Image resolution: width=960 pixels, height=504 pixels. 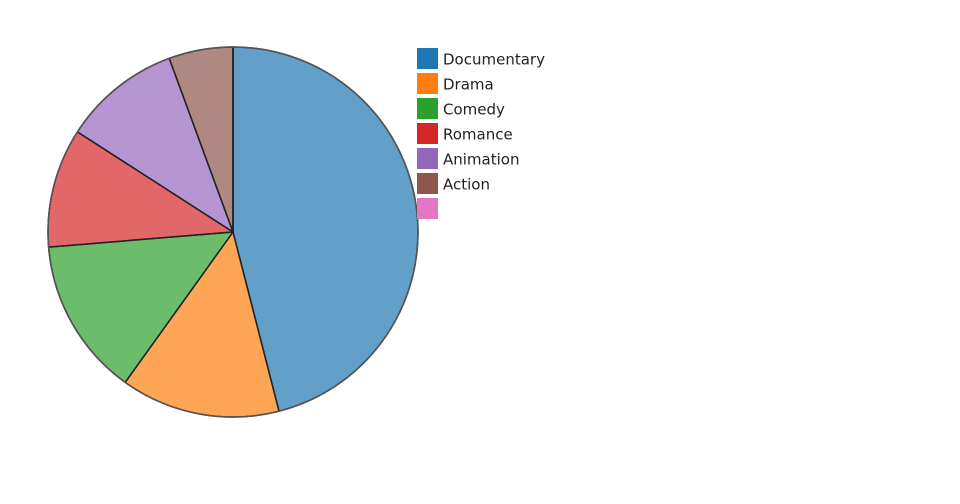 I want to click on legend-label: Comedy, so click(x=474, y=110).